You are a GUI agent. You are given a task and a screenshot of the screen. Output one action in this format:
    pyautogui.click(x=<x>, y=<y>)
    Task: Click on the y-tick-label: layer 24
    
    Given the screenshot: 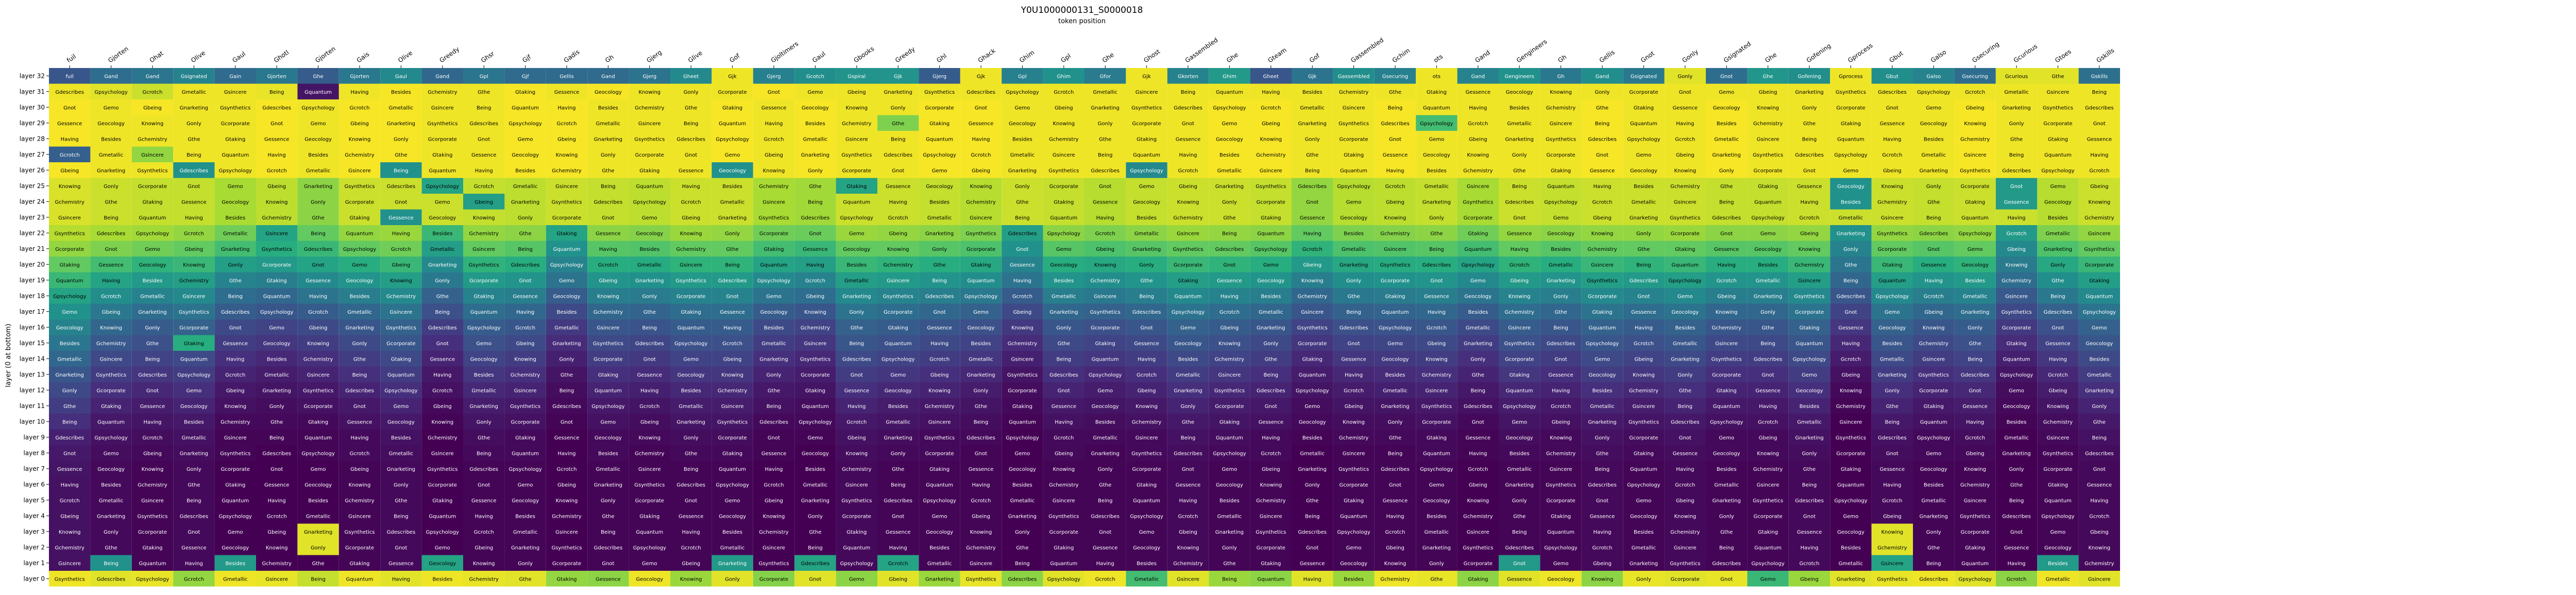 What is the action you would take?
    pyautogui.click(x=32, y=201)
    